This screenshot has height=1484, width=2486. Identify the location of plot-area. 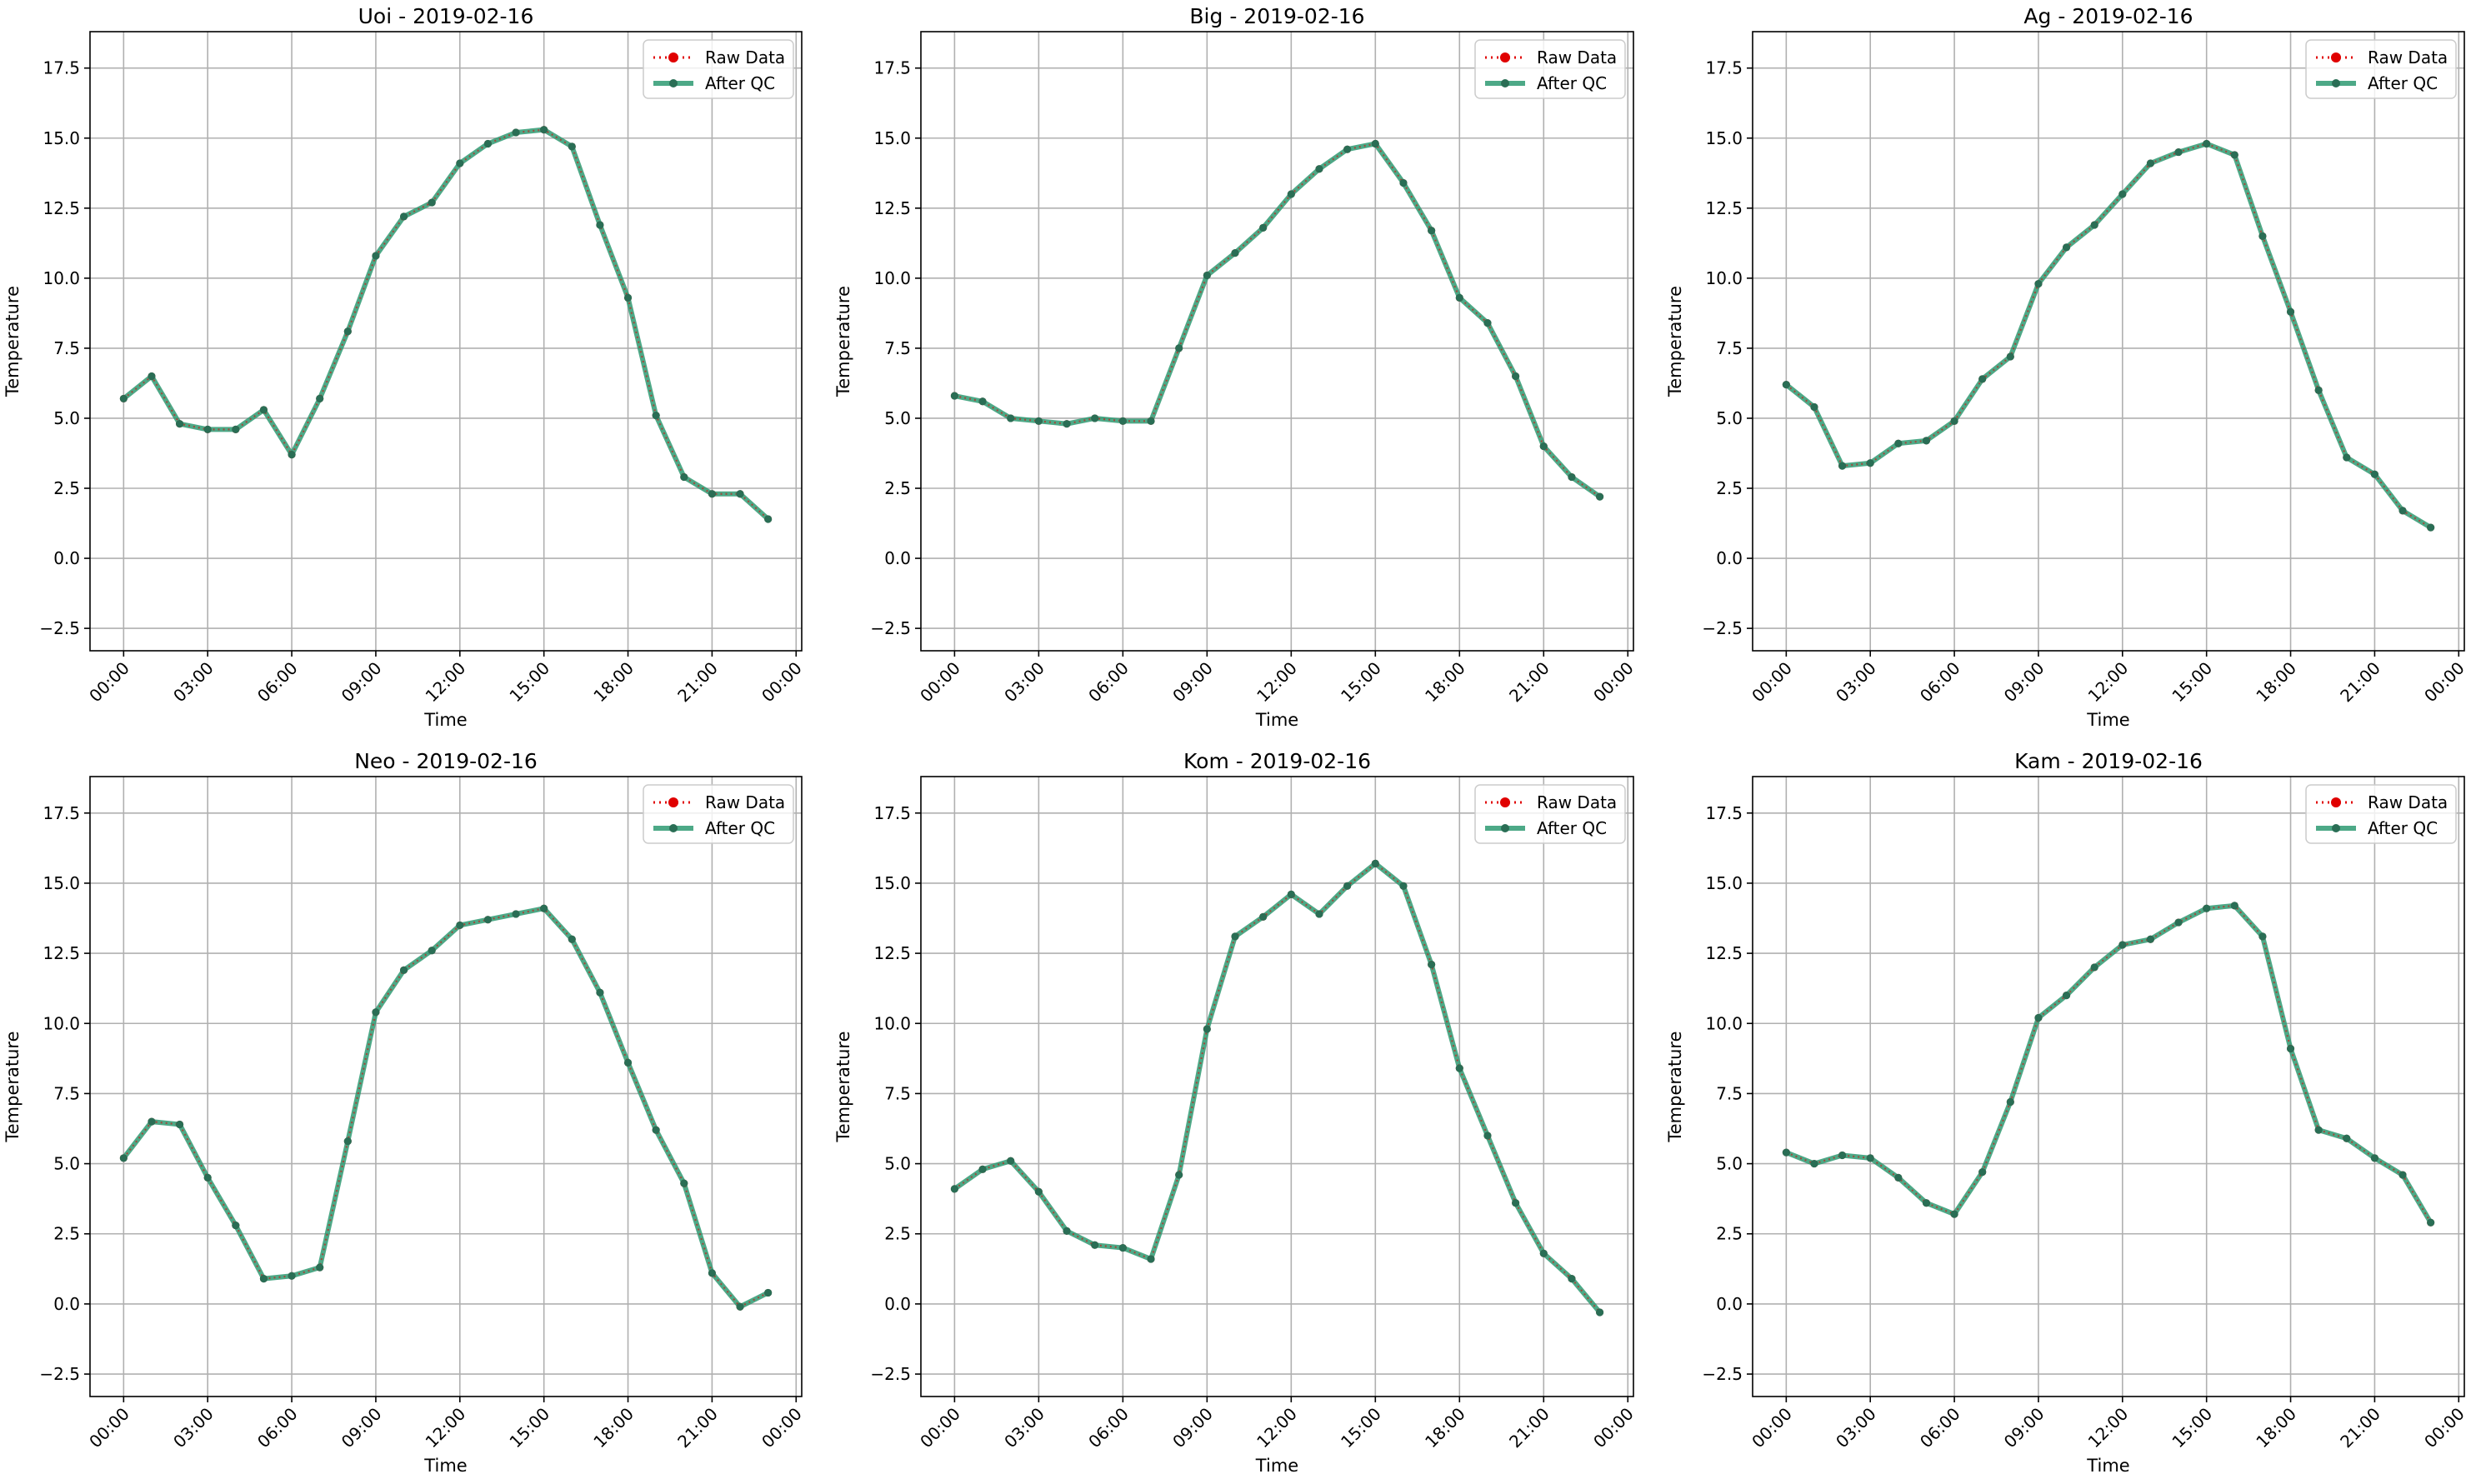
(2108, 1064).